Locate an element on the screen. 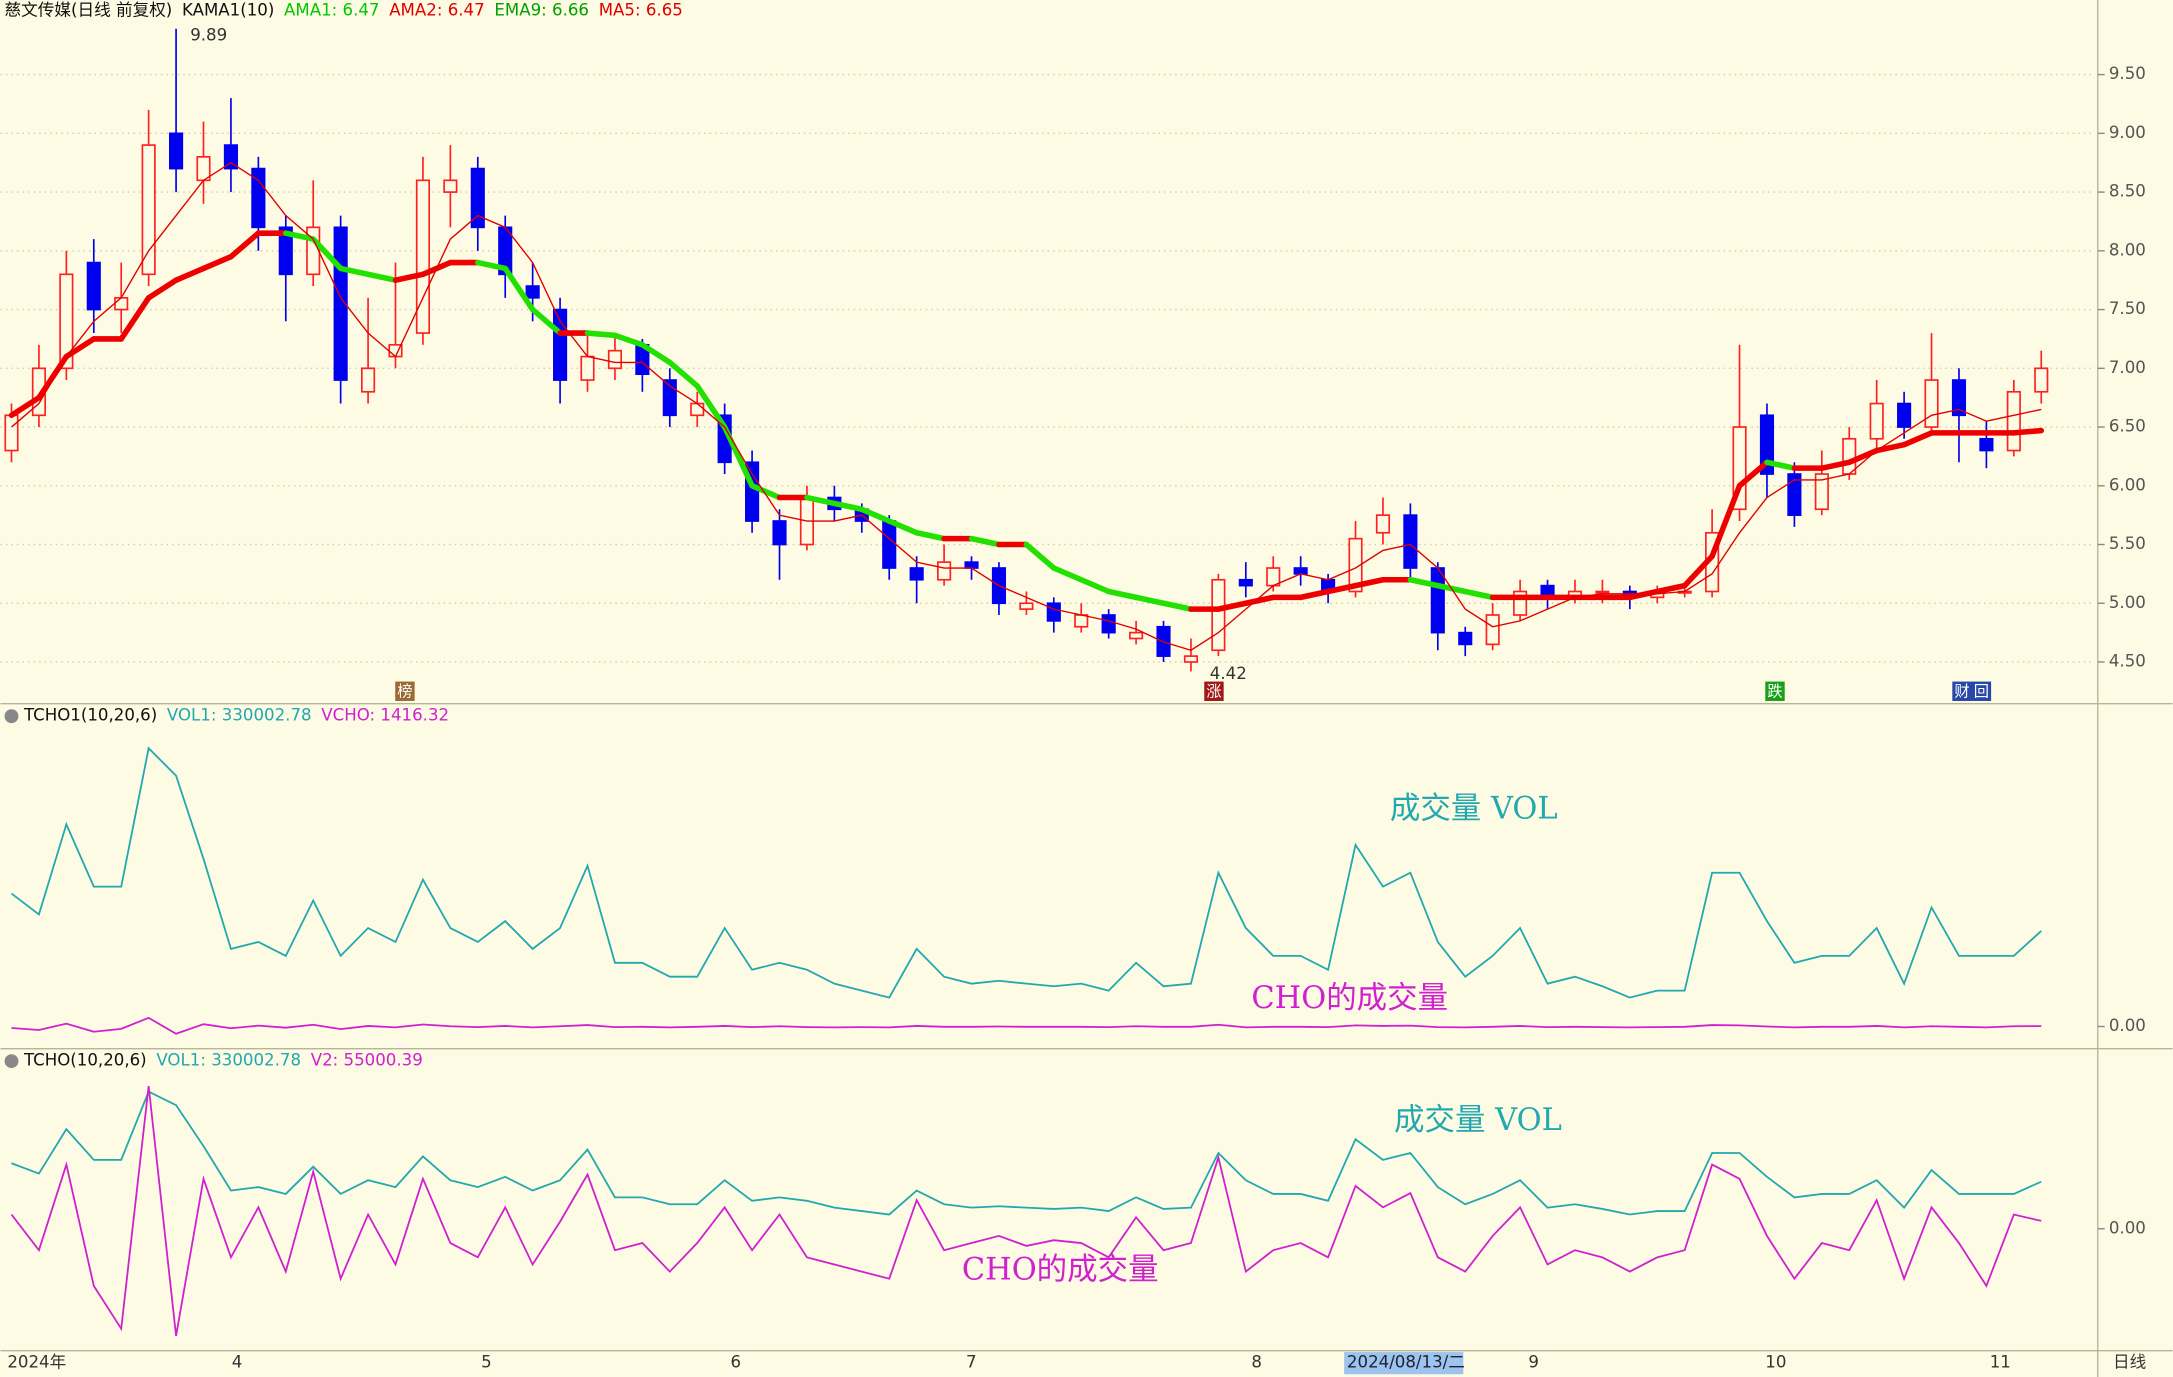  marker: 回 is located at coordinates (1981, 691).